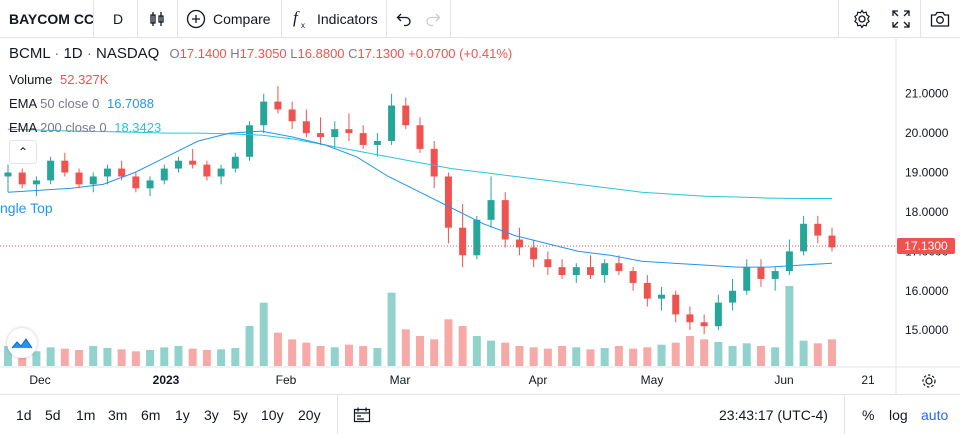  Describe the element at coordinates (929, 381) in the screenshot. I see `axis-settings-icon` at that location.